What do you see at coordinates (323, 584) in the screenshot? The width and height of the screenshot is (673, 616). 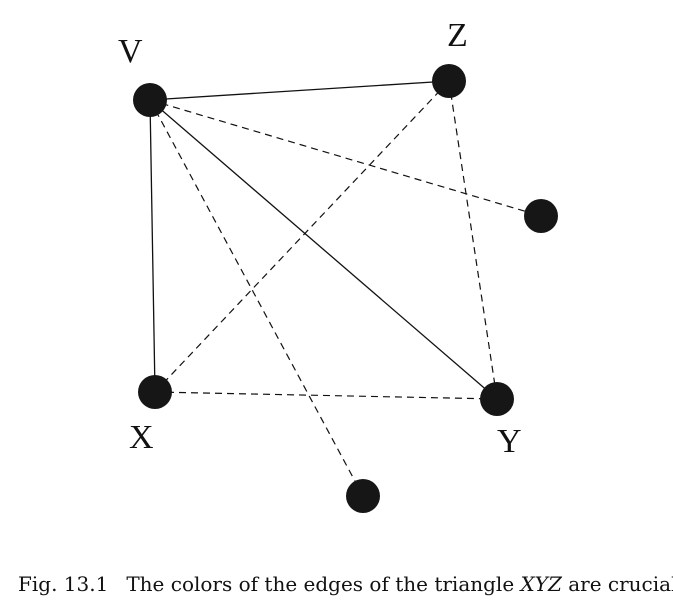 I see `caption-text-before: The colors of the edges of the triangle` at bounding box center [323, 584].